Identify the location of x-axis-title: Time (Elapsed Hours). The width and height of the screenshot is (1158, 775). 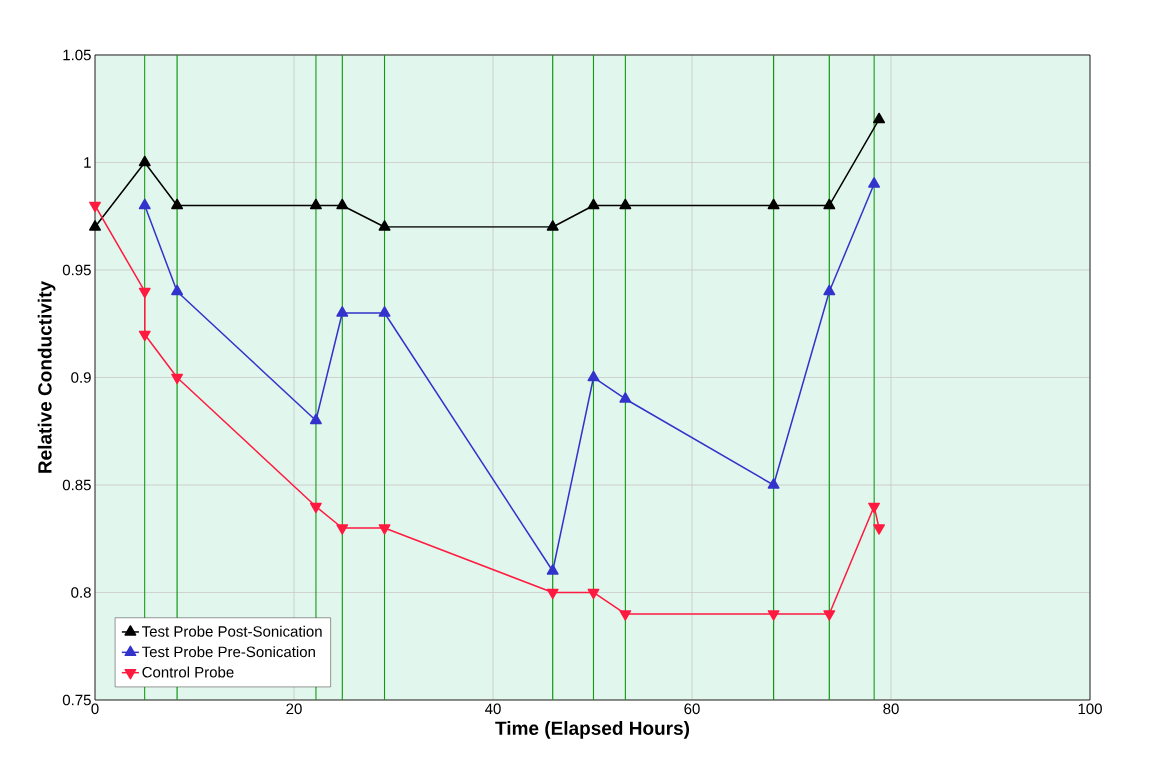
(592, 730).